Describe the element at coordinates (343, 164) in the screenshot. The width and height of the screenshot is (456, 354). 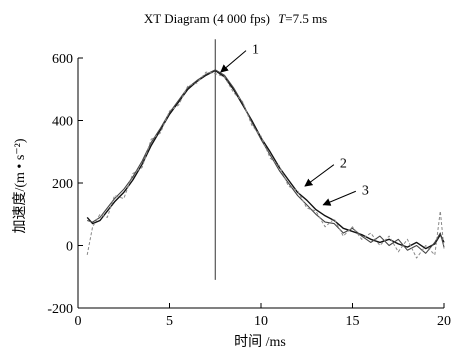
I see `series-callout-label-2: 2` at that location.